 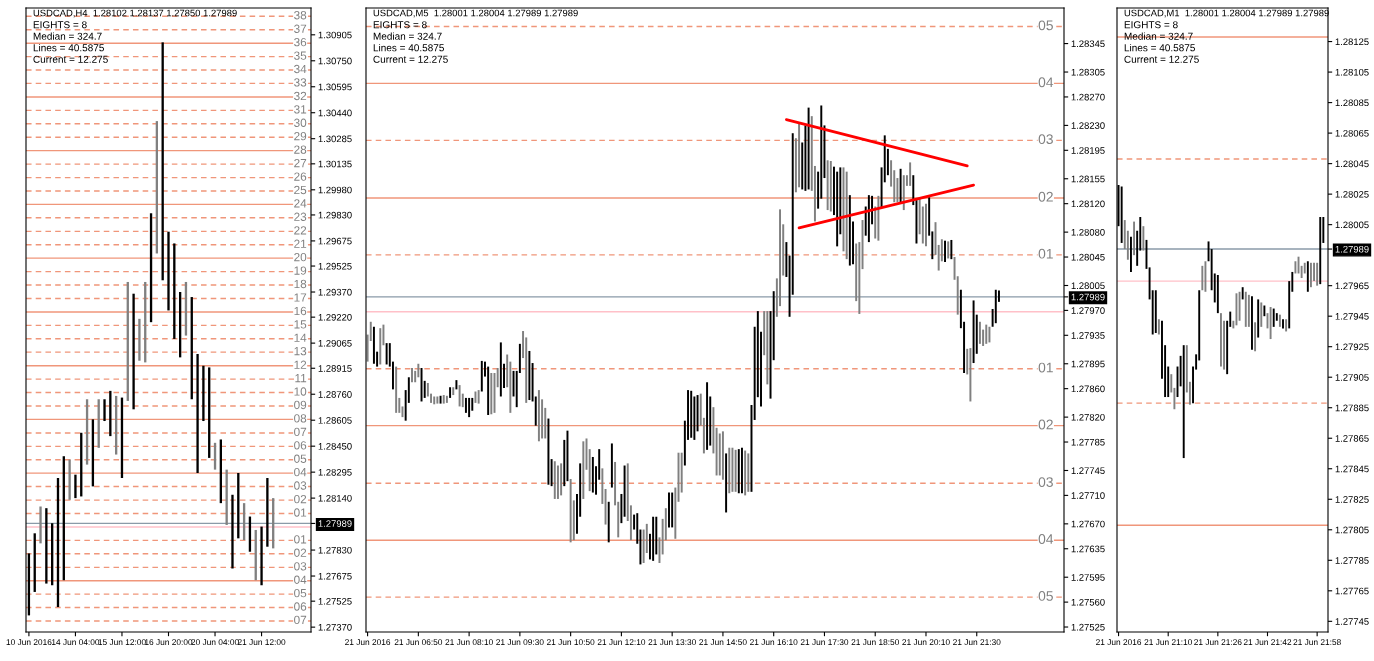 I want to click on x-tick-label: 16 Jun 20:00, so click(x=169, y=642).